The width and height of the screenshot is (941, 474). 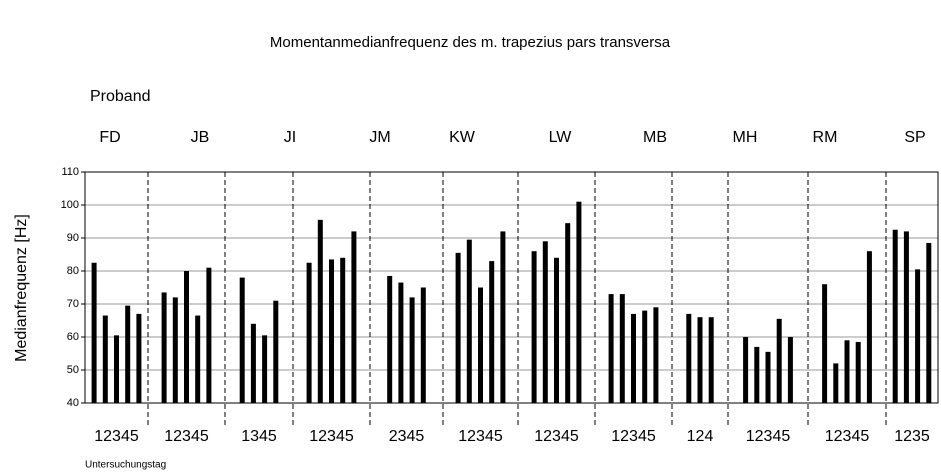 What do you see at coordinates (561, 137) in the screenshot?
I see `proband-label: LW` at bounding box center [561, 137].